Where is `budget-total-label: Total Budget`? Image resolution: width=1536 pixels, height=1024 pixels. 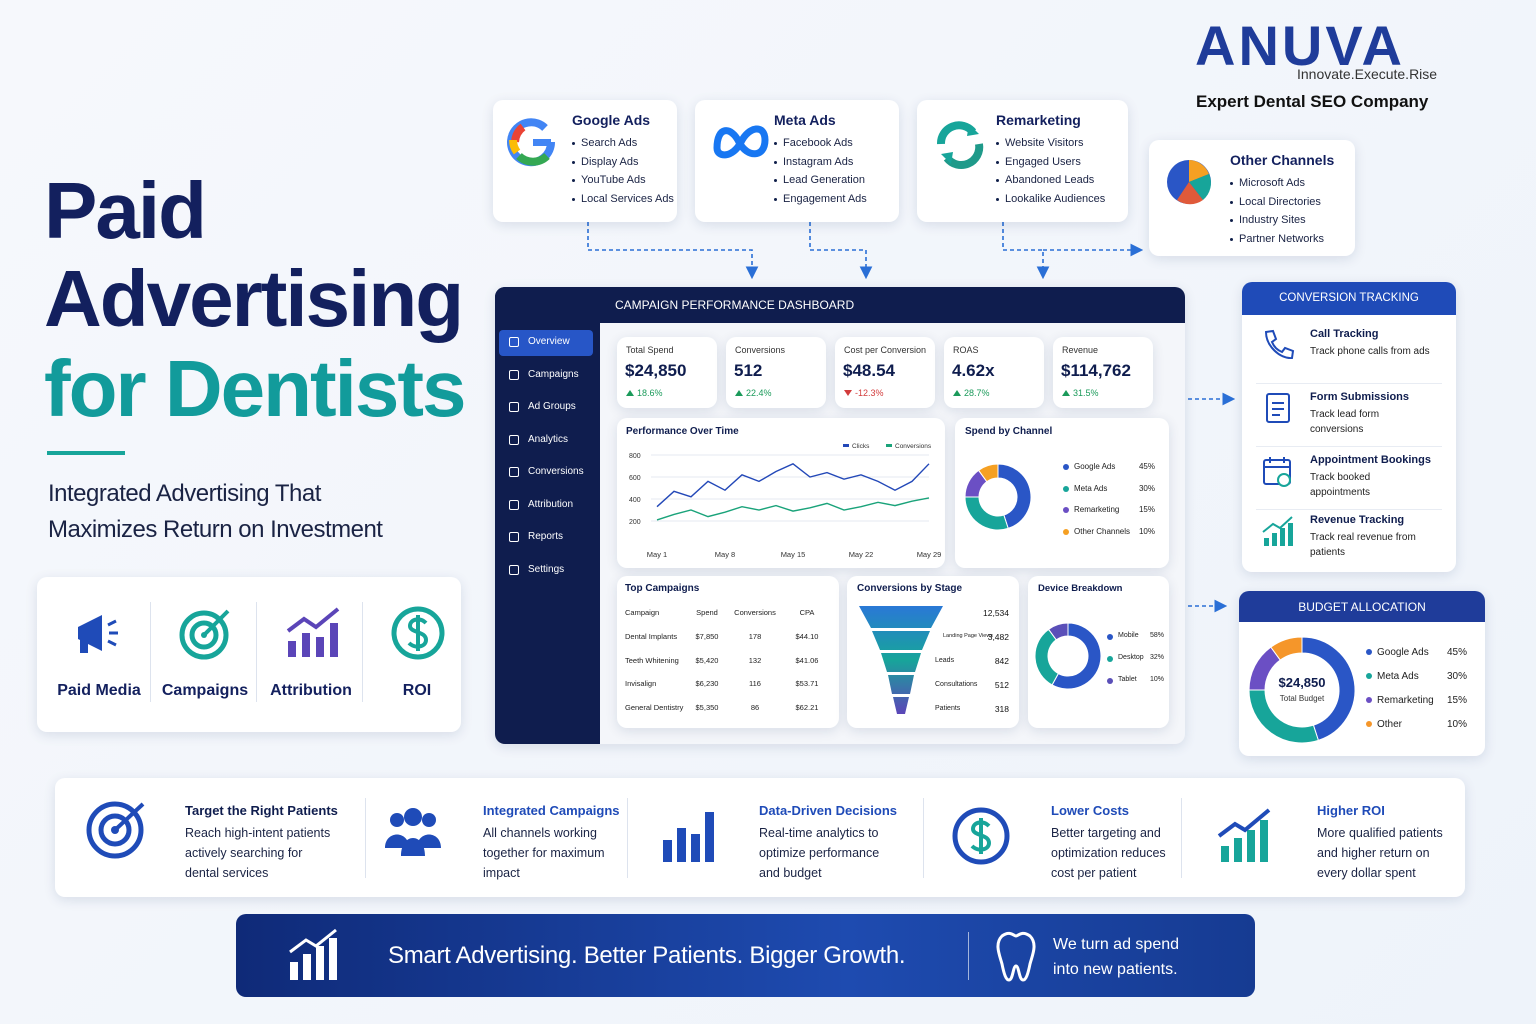 budget-total-label: Total Budget is located at coordinates (1302, 698).